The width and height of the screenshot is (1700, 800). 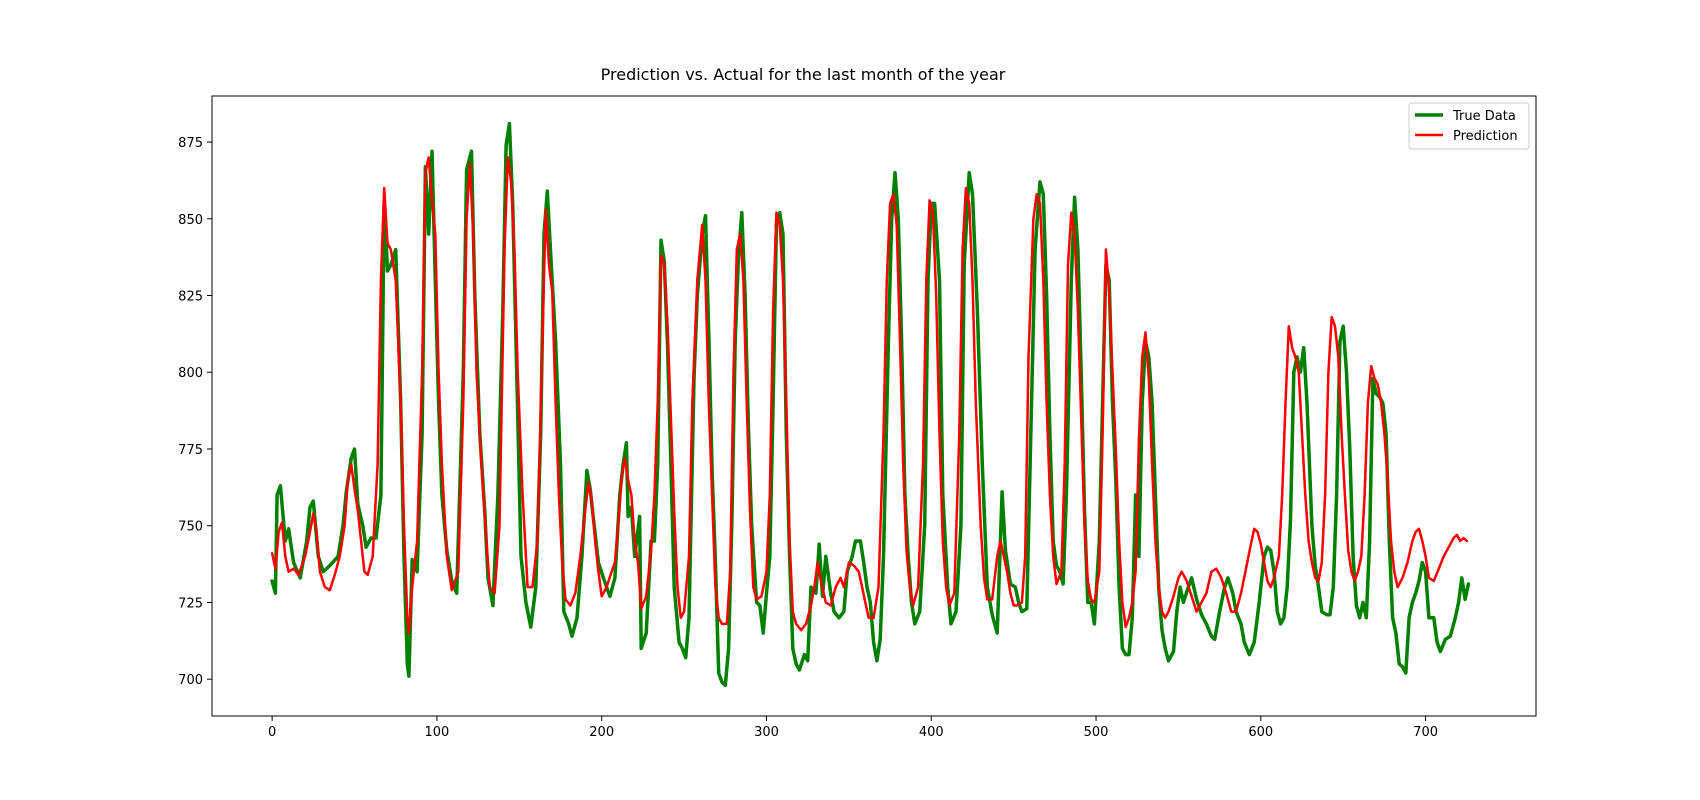 I want to click on x-tick-label: 600, so click(x=1260, y=732).